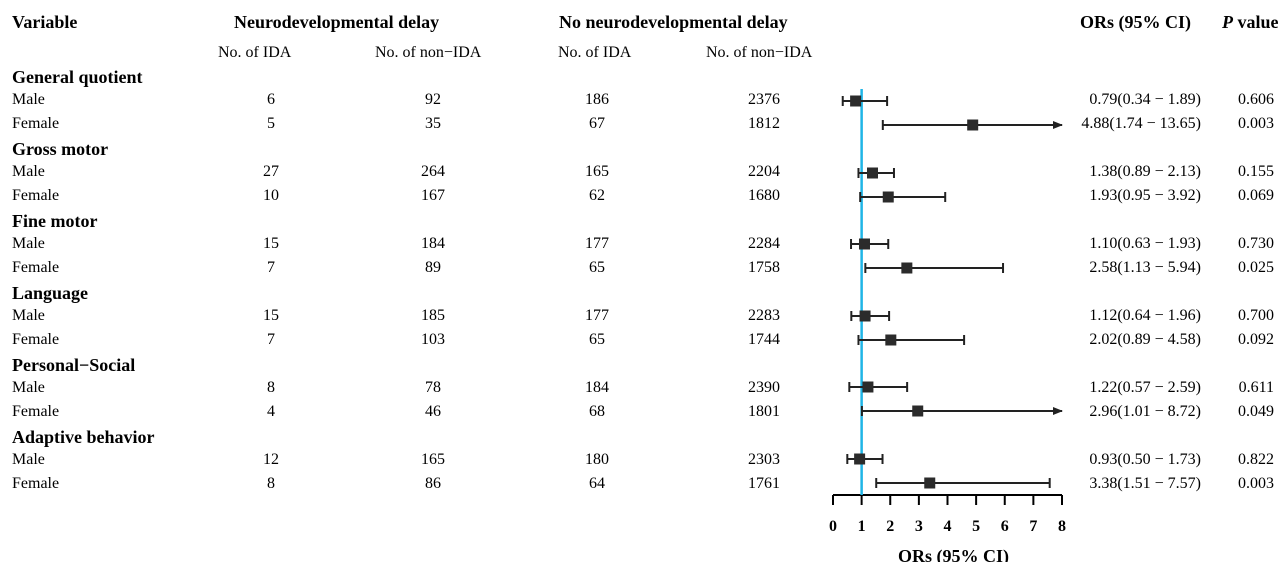  Describe the element at coordinates (1145, 243) in the screenshot. I see `cell-or-ci: 1.10(0.63 − 1.93)` at that location.